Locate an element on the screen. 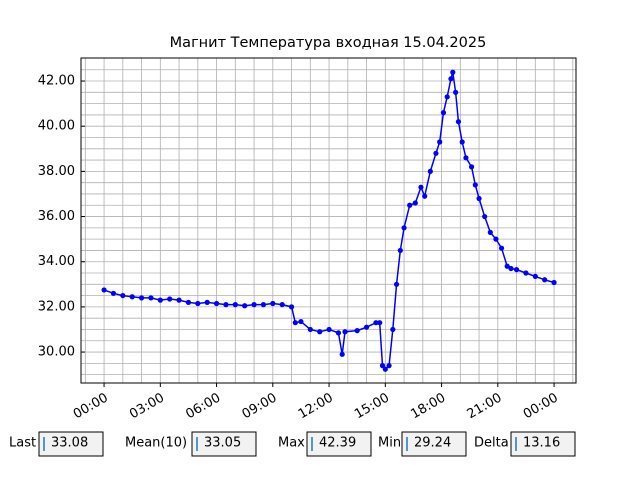 Image resolution: width=640 pixels, height=480 pixels. y-tick-label: 38.00 is located at coordinates (56, 171).